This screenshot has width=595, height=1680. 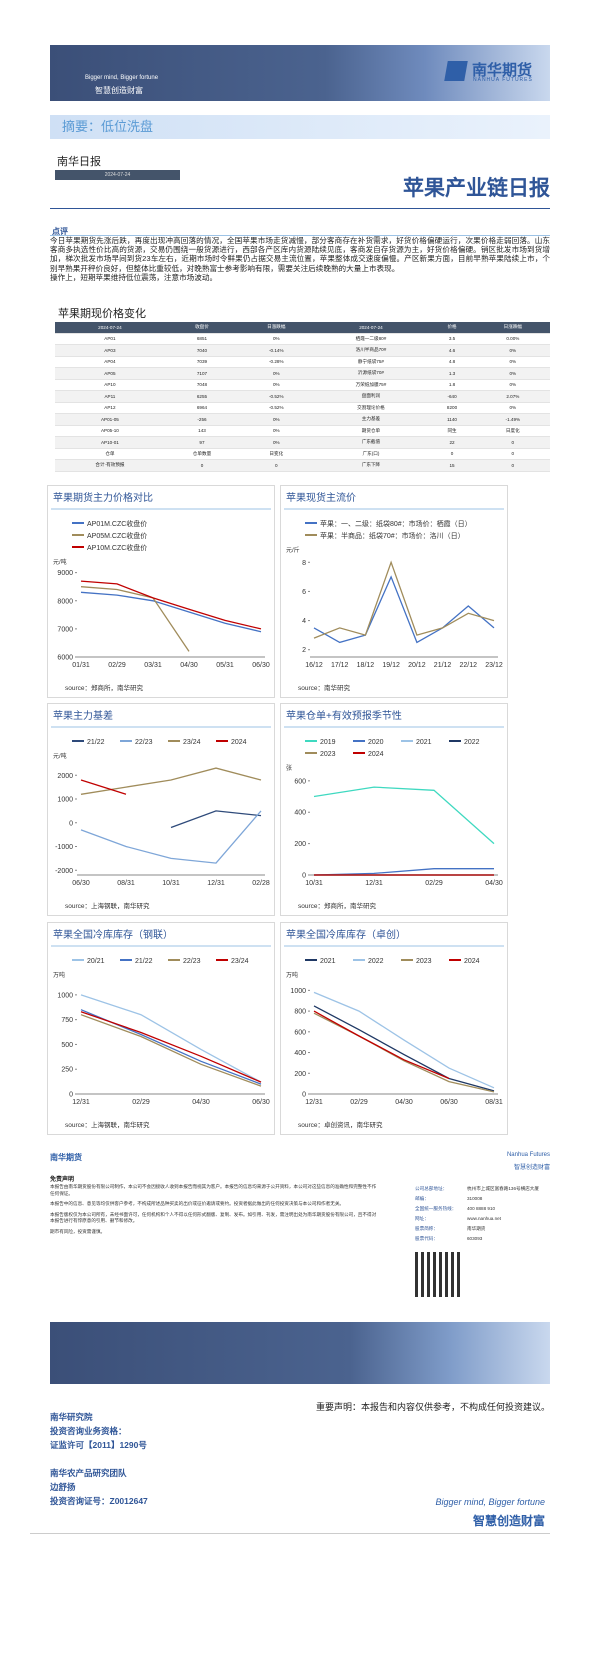 I want to click on comment-paragraph: 操作上，短期苹果维持低位震荡，注意市场波动。, so click(x=134, y=277).